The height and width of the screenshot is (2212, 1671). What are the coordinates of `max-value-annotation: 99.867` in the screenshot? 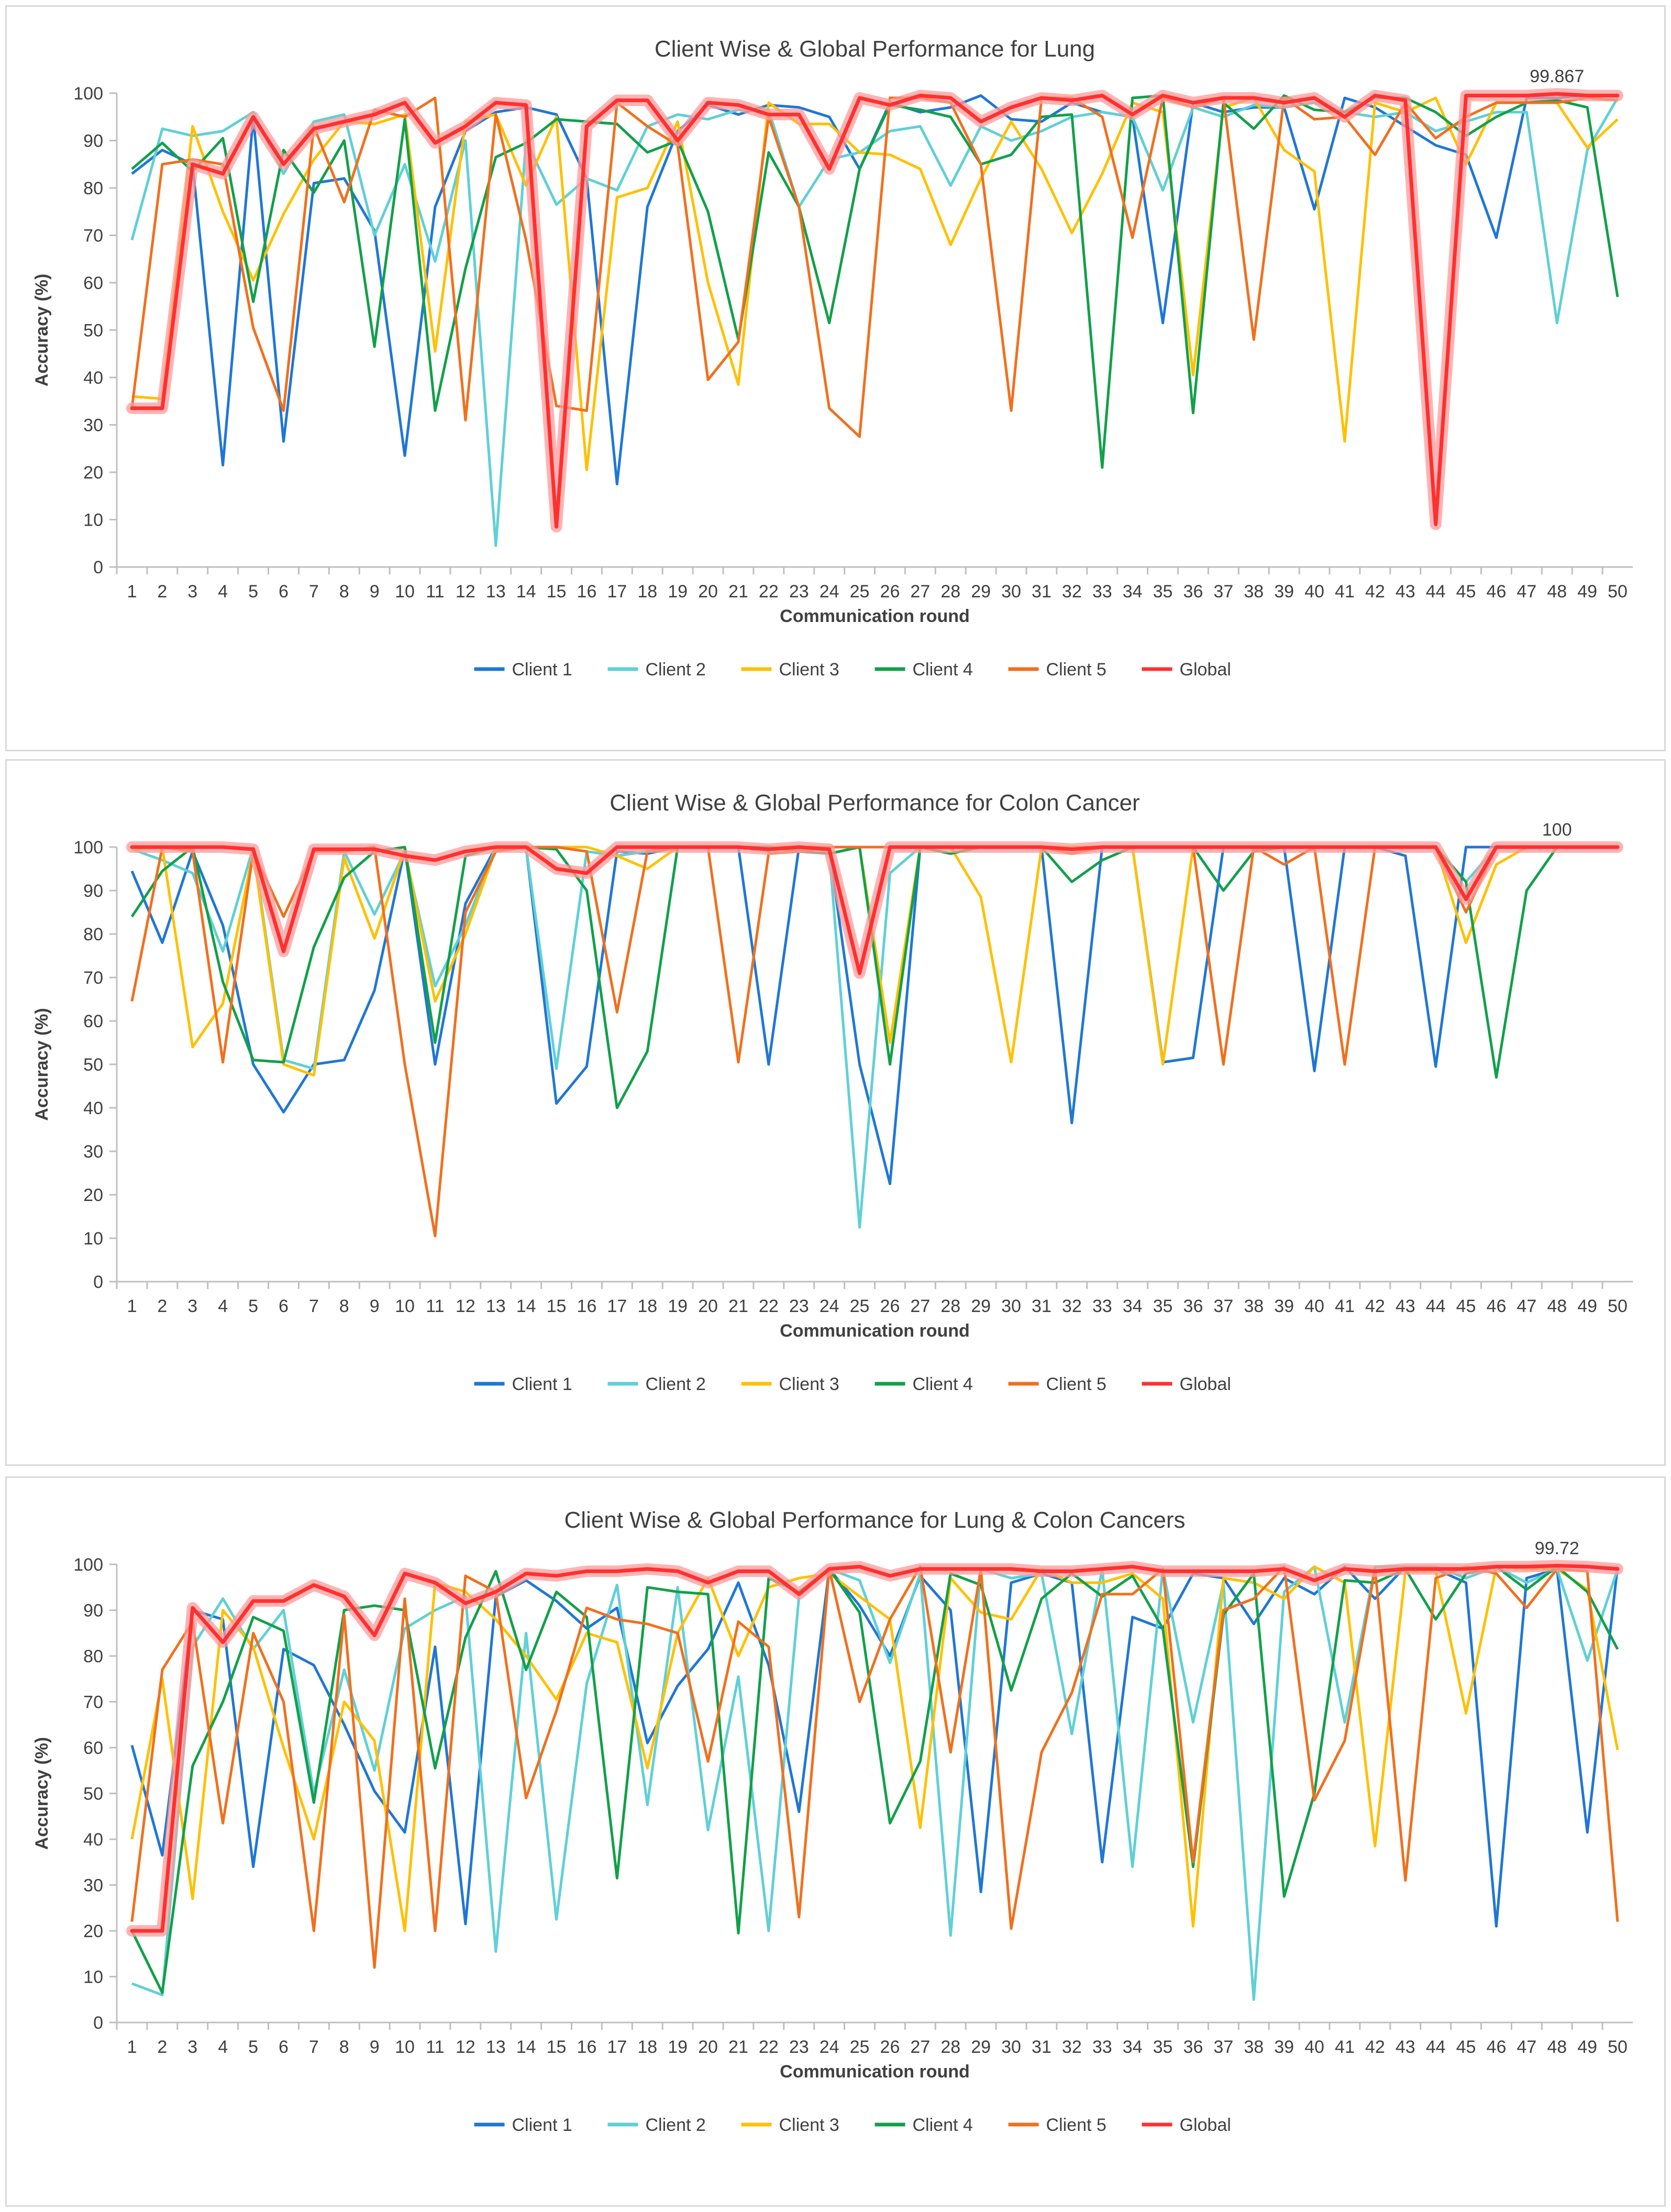 It's located at (1557, 76).